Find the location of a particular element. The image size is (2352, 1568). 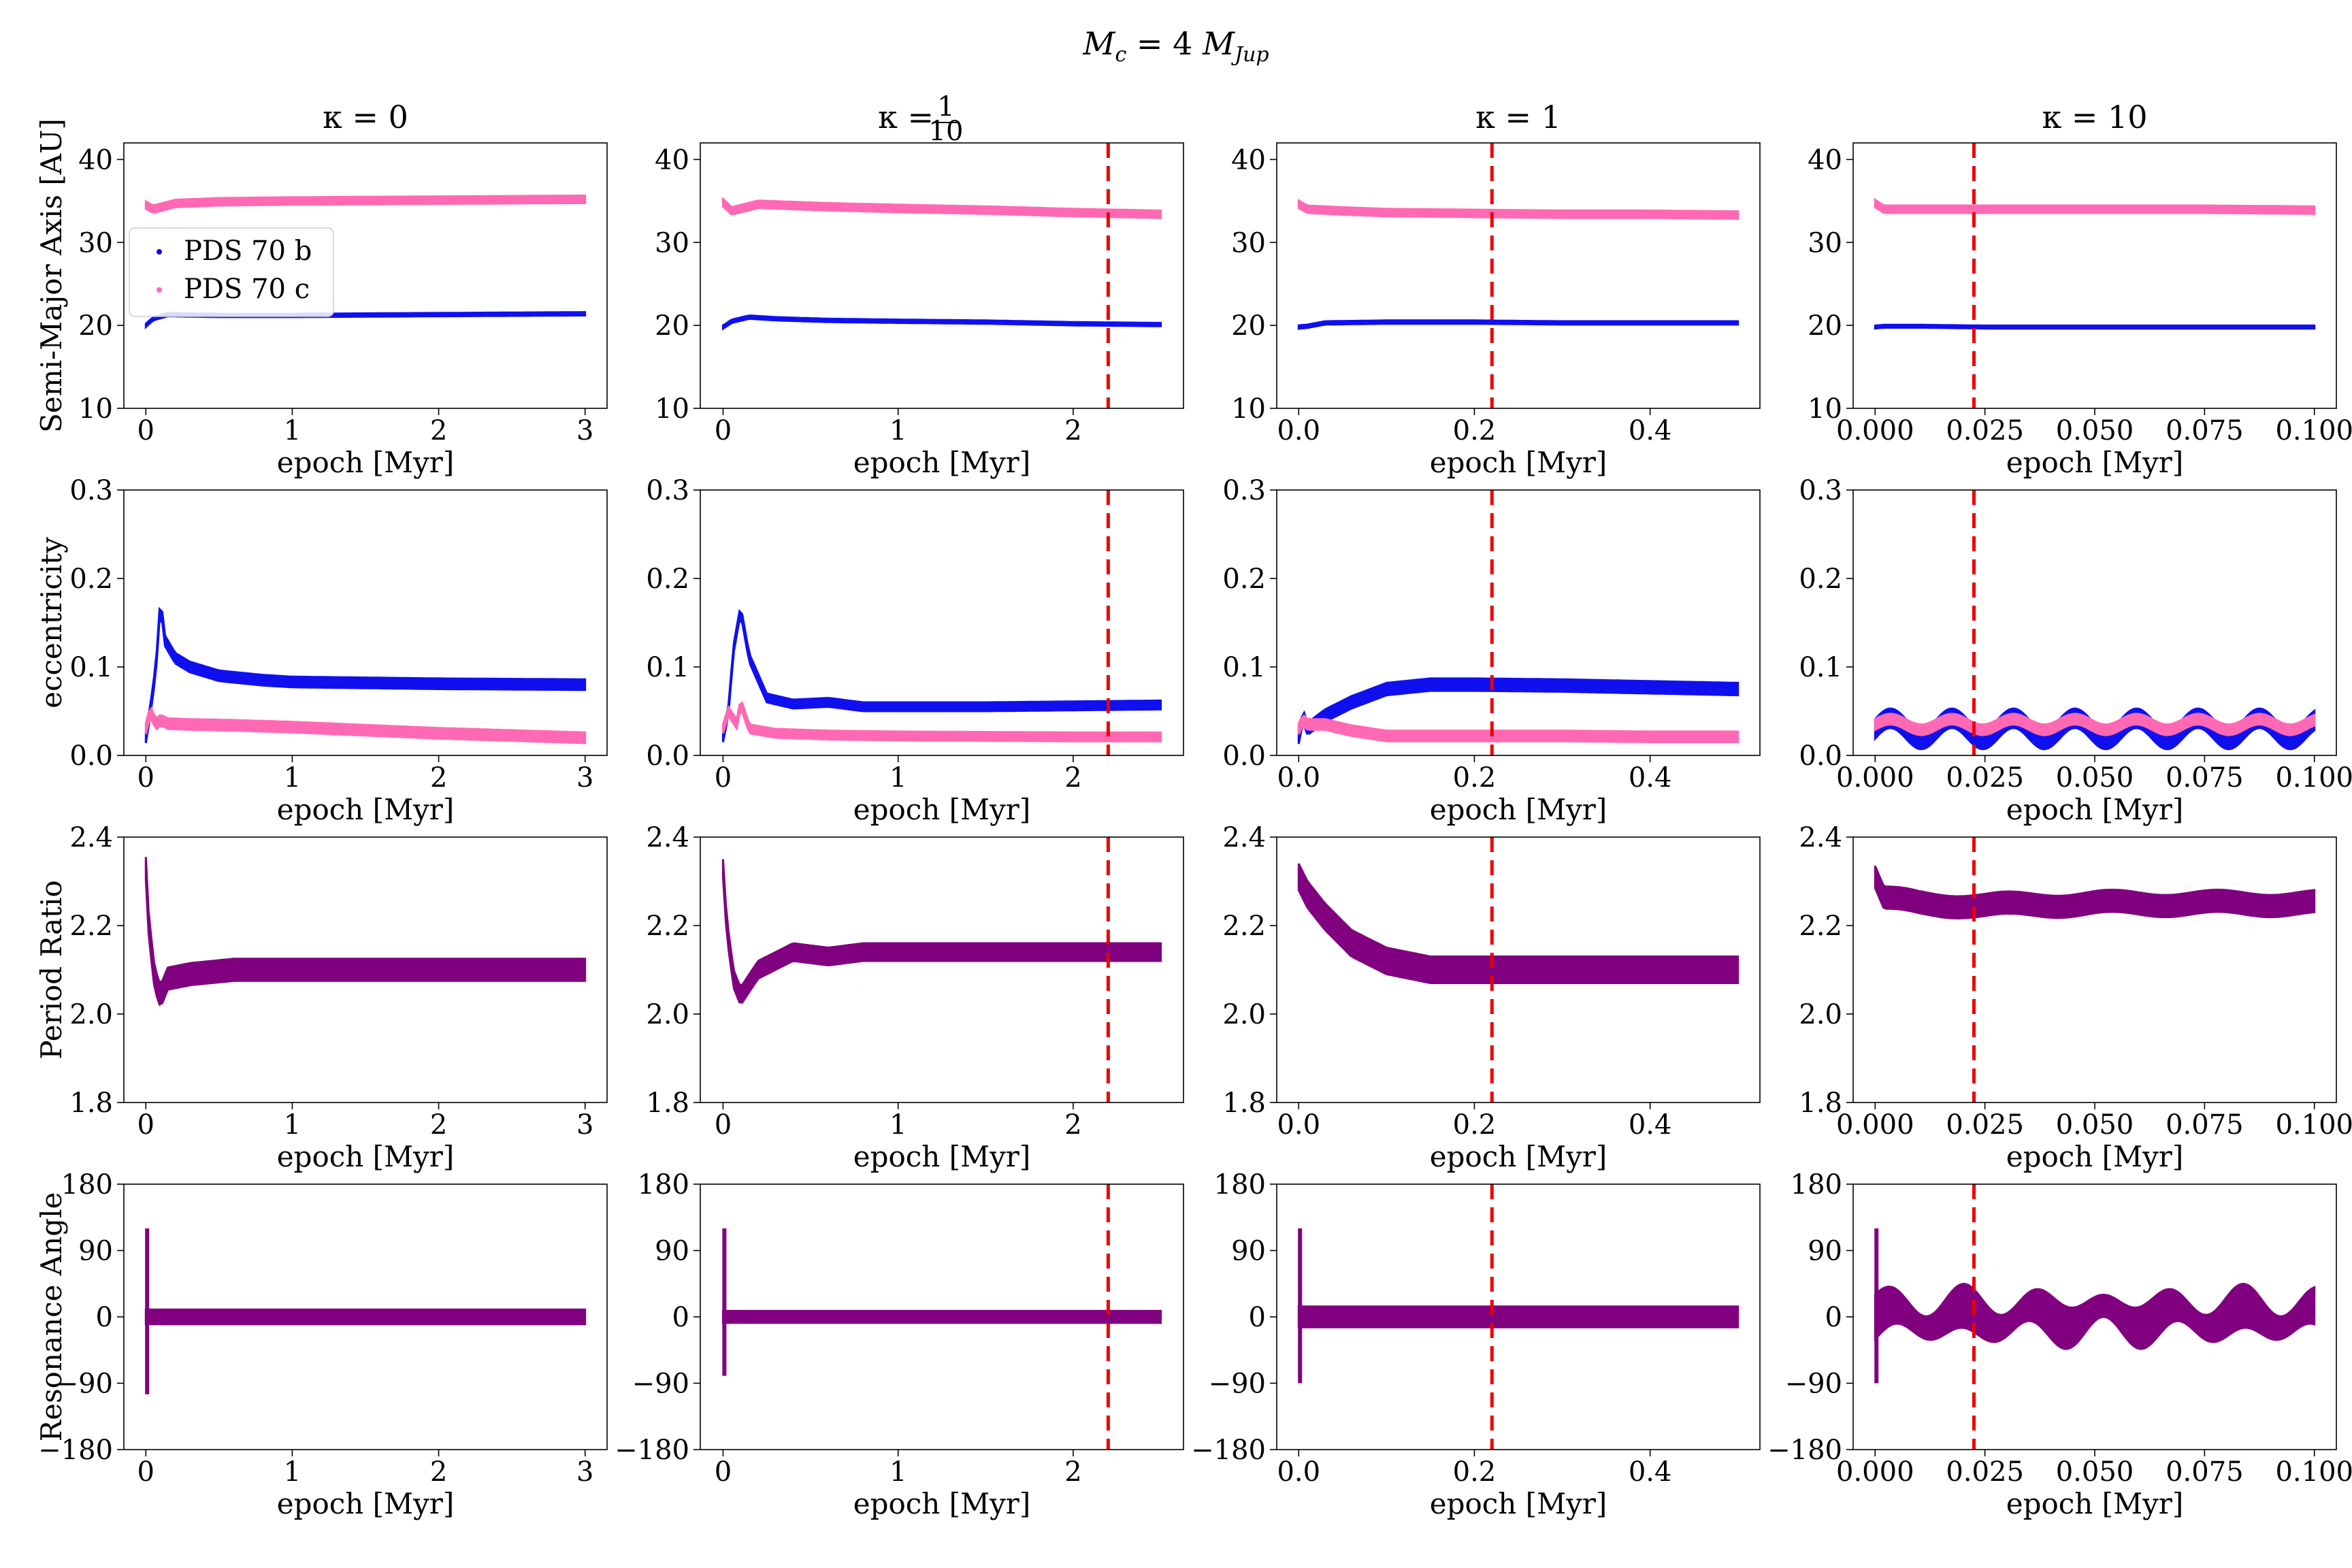

x-tick-label: 0.4 is located at coordinates (1651, 430).